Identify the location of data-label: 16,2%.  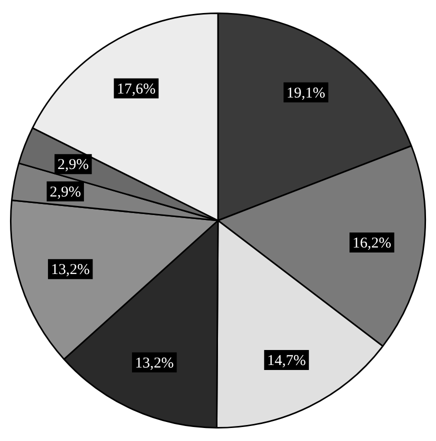
(372, 243).